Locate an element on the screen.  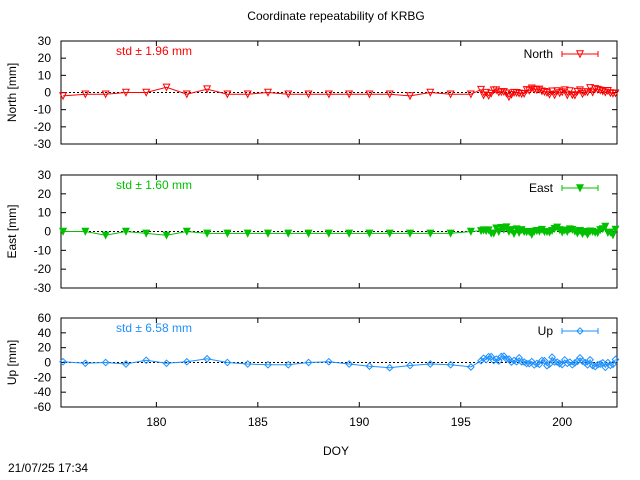
y-tick-label: 30 is located at coordinates (45, 175).